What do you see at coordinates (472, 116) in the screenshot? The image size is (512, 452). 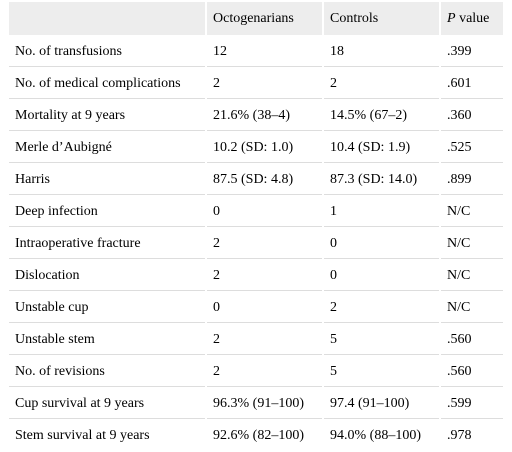 I see `p-value-cell: .360` at bounding box center [472, 116].